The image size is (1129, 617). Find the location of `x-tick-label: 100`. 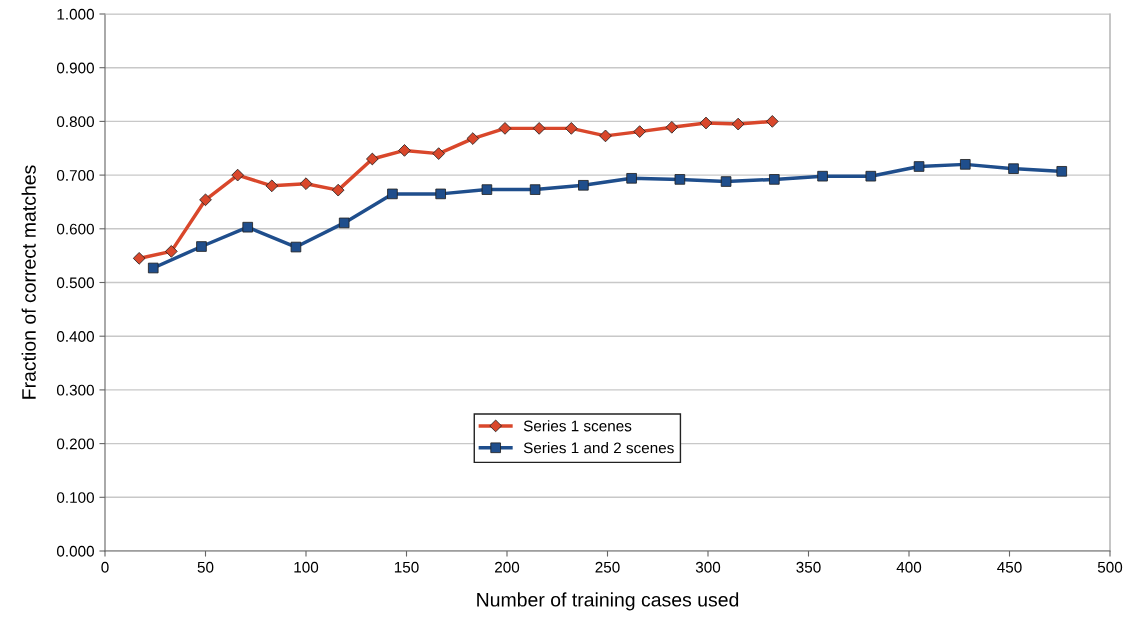

x-tick-label: 100 is located at coordinates (306, 567).